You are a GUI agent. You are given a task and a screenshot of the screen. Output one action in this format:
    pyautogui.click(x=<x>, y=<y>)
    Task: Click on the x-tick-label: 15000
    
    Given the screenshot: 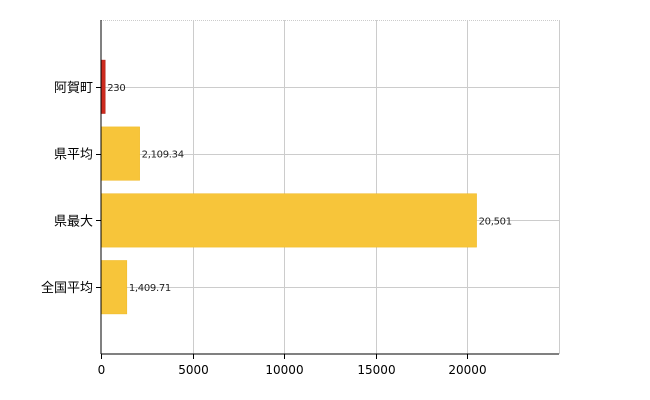 What is the action you would take?
    pyautogui.click(x=376, y=370)
    